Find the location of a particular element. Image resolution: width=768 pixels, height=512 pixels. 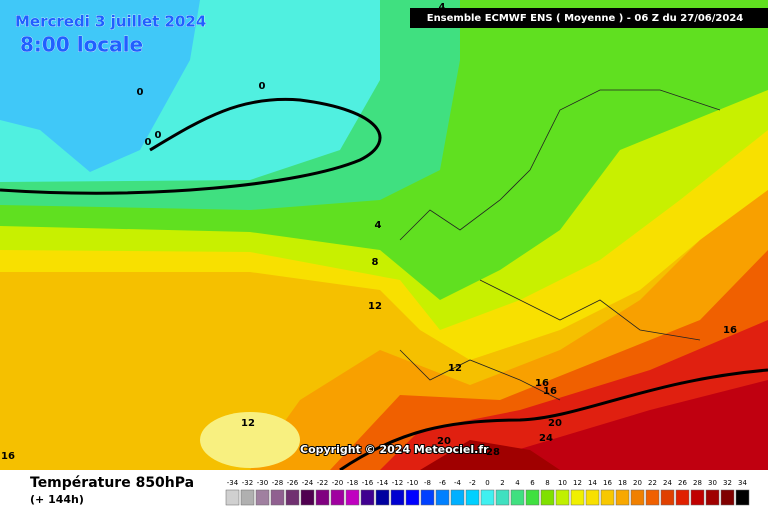

scale-label: 24 is located at coordinates (667, 483).